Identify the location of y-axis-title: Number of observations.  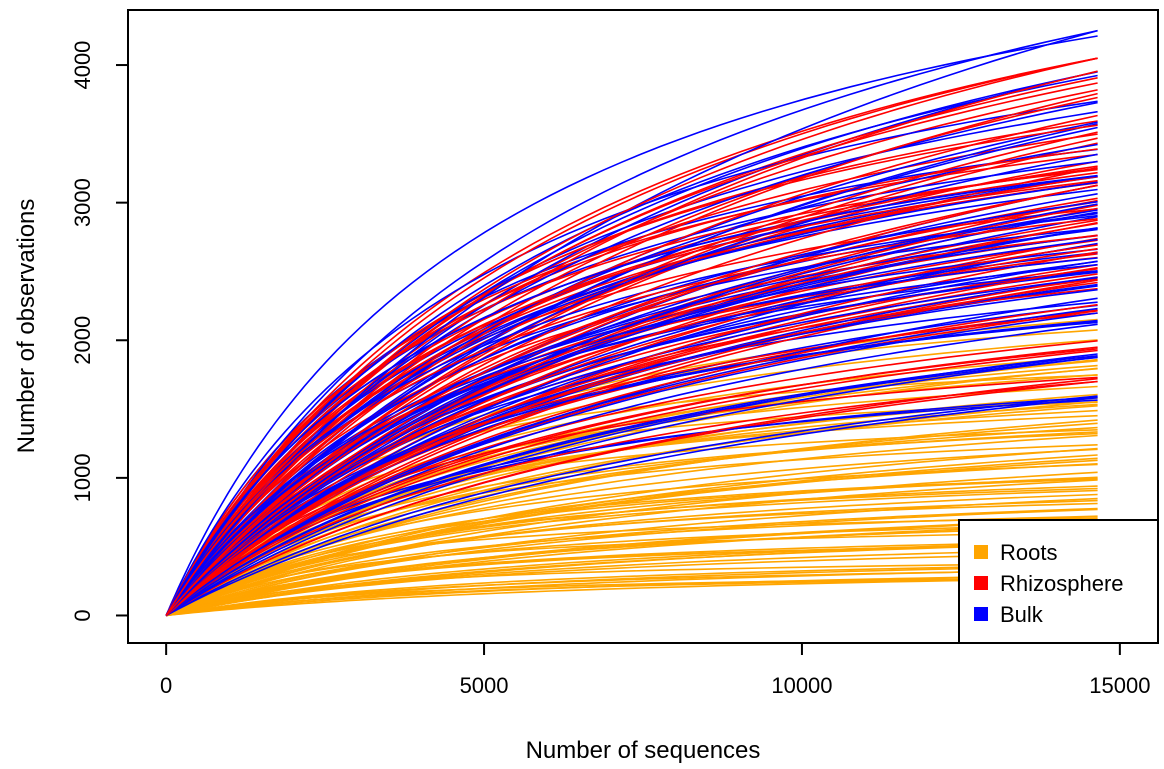
(26, 326).